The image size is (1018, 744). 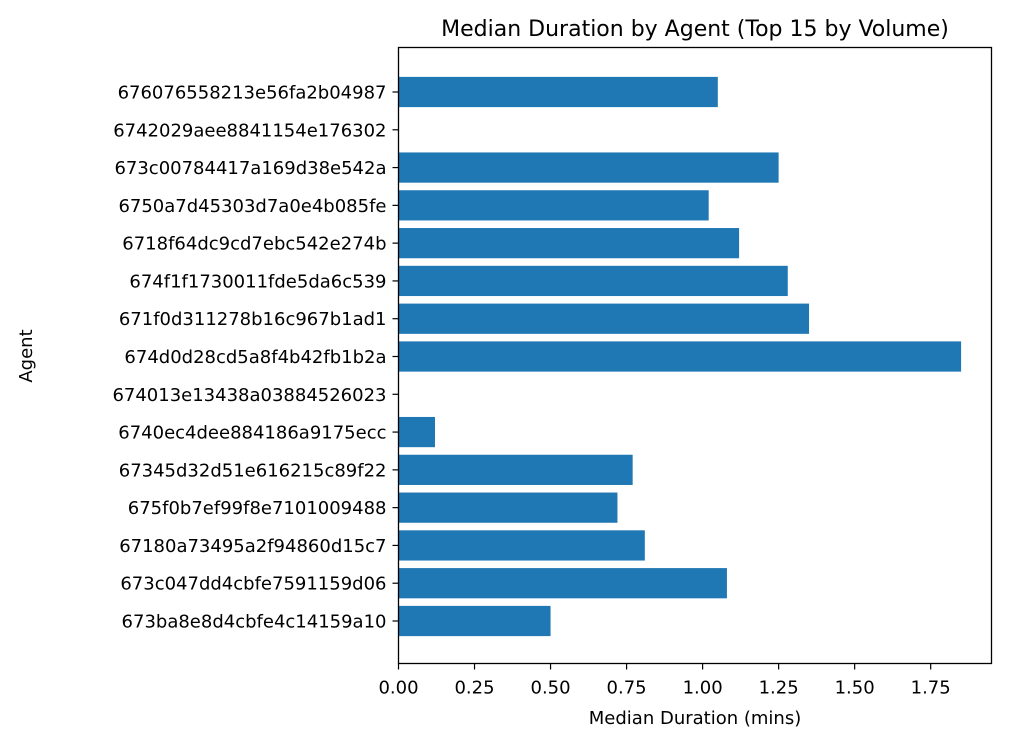 I want to click on y-tick-label: 67180a73495a2f94860d15c7, so click(x=252, y=546).